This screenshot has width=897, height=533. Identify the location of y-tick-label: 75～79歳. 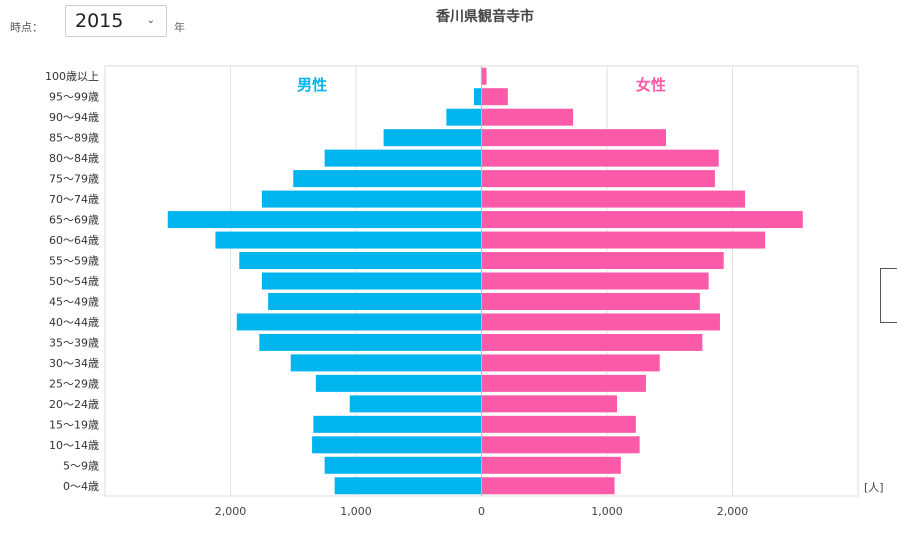
(74, 179).